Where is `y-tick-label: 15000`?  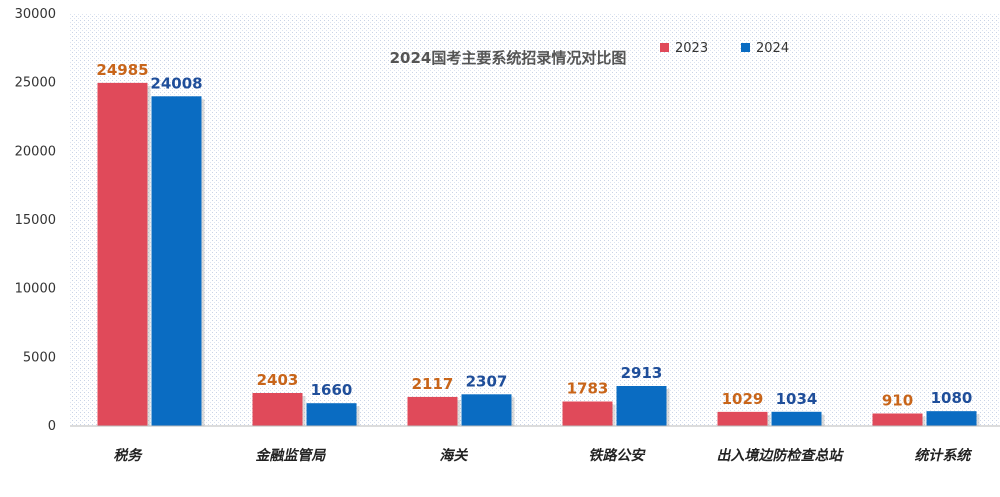
y-tick-label: 15000 is located at coordinates (35, 220).